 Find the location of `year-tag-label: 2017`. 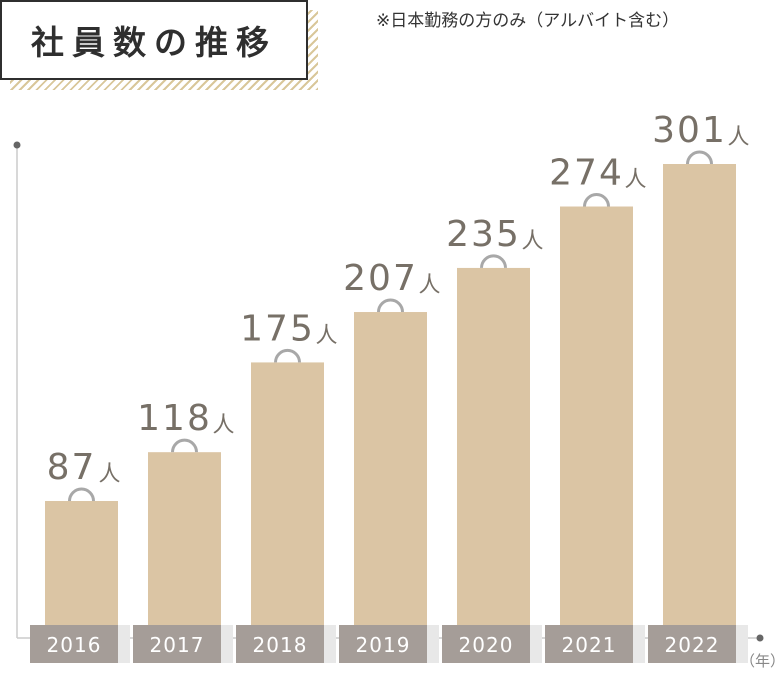

year-tag-label: 2017 is located at coordinates (177, 645).